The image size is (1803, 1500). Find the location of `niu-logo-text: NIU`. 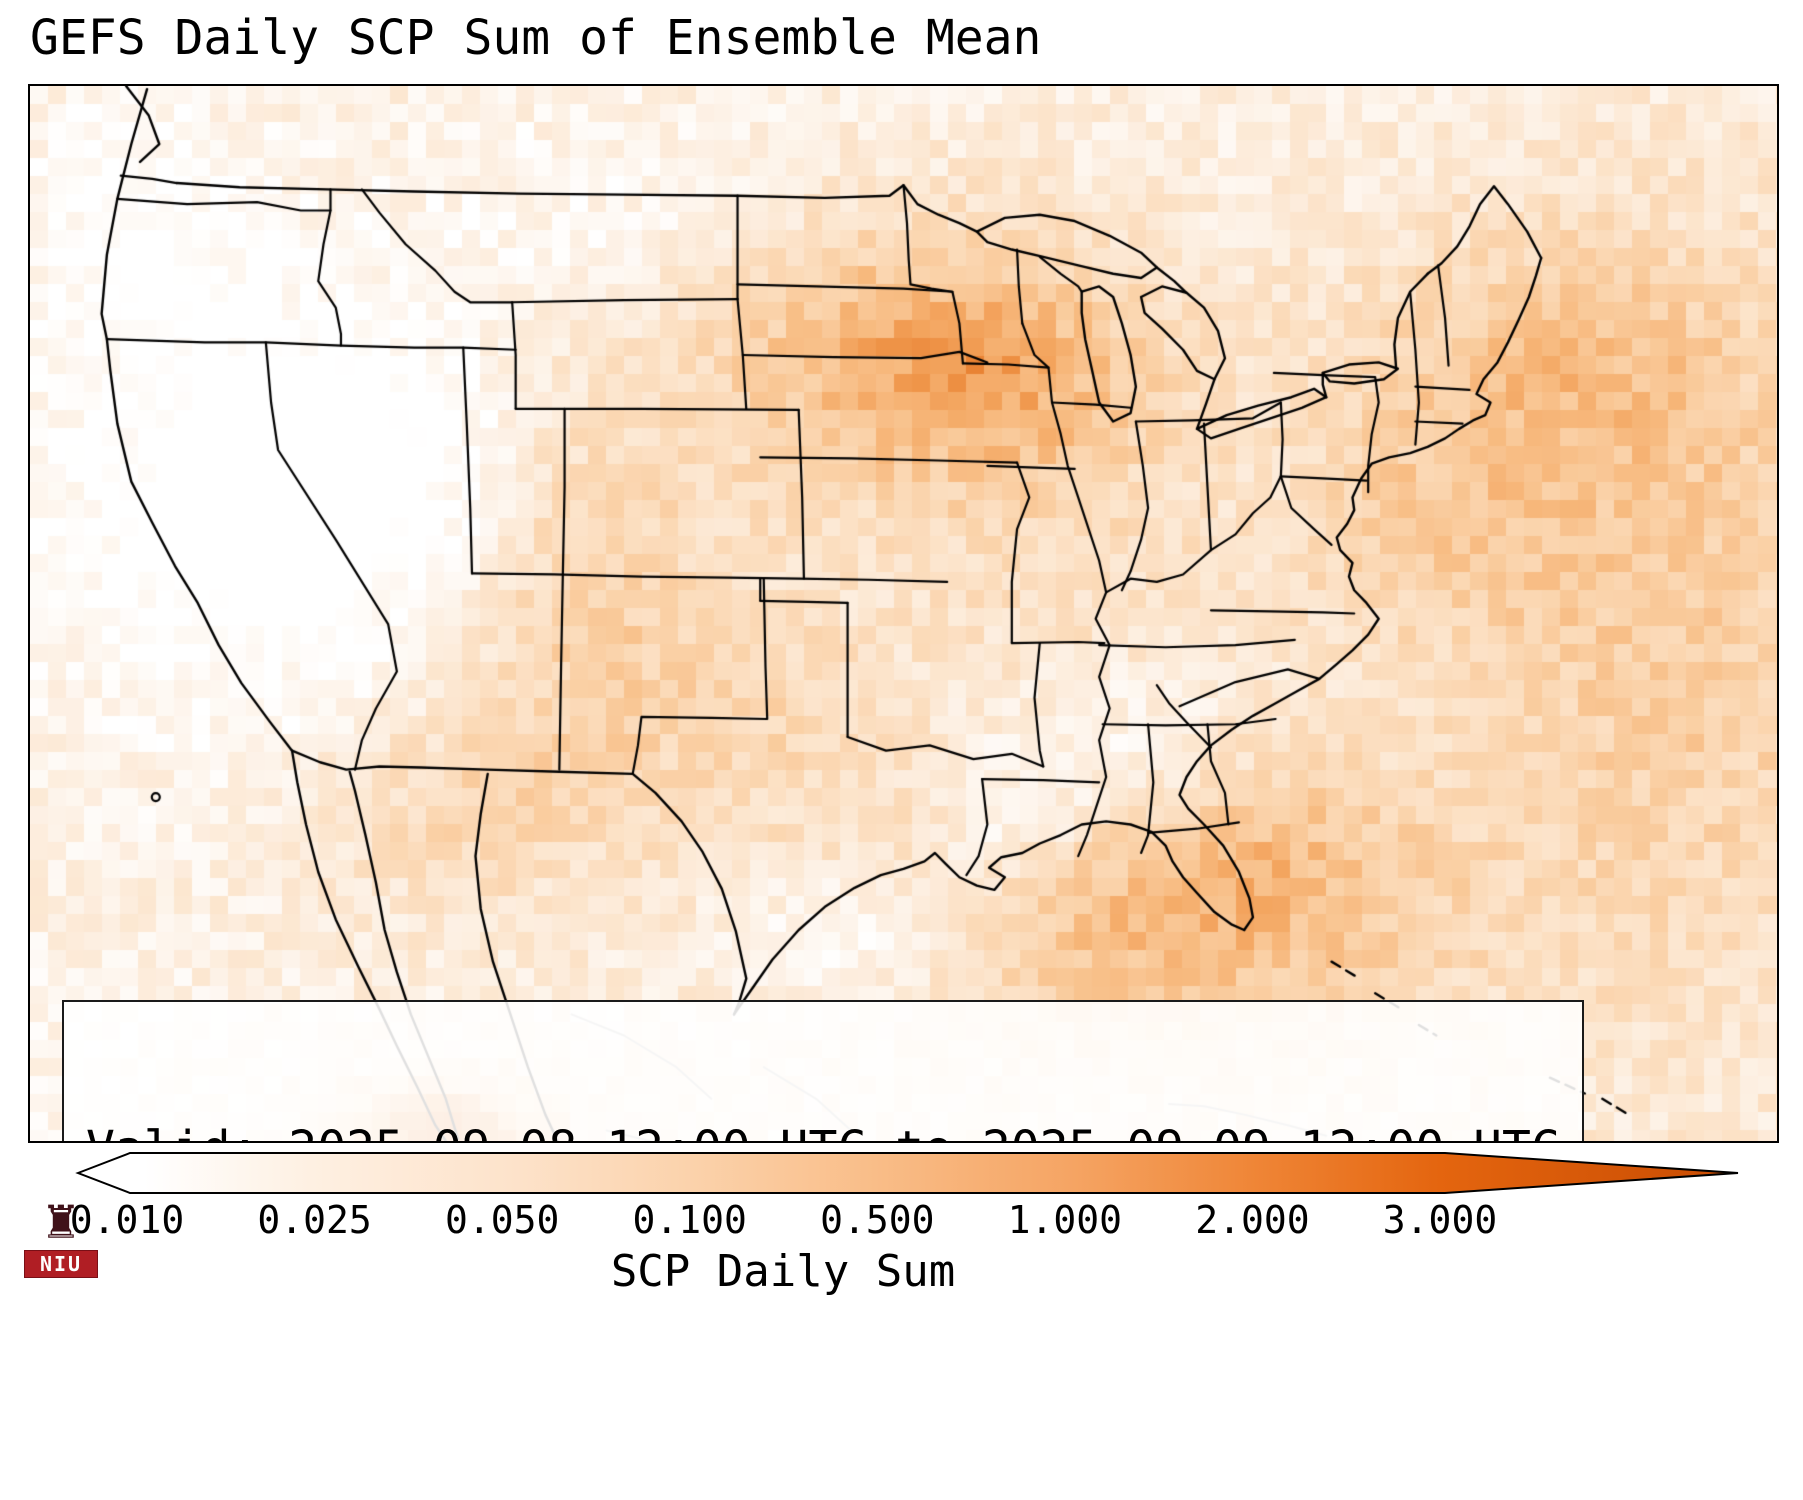

niu-logo-text: NIU is located at coordinates (61, 1264).